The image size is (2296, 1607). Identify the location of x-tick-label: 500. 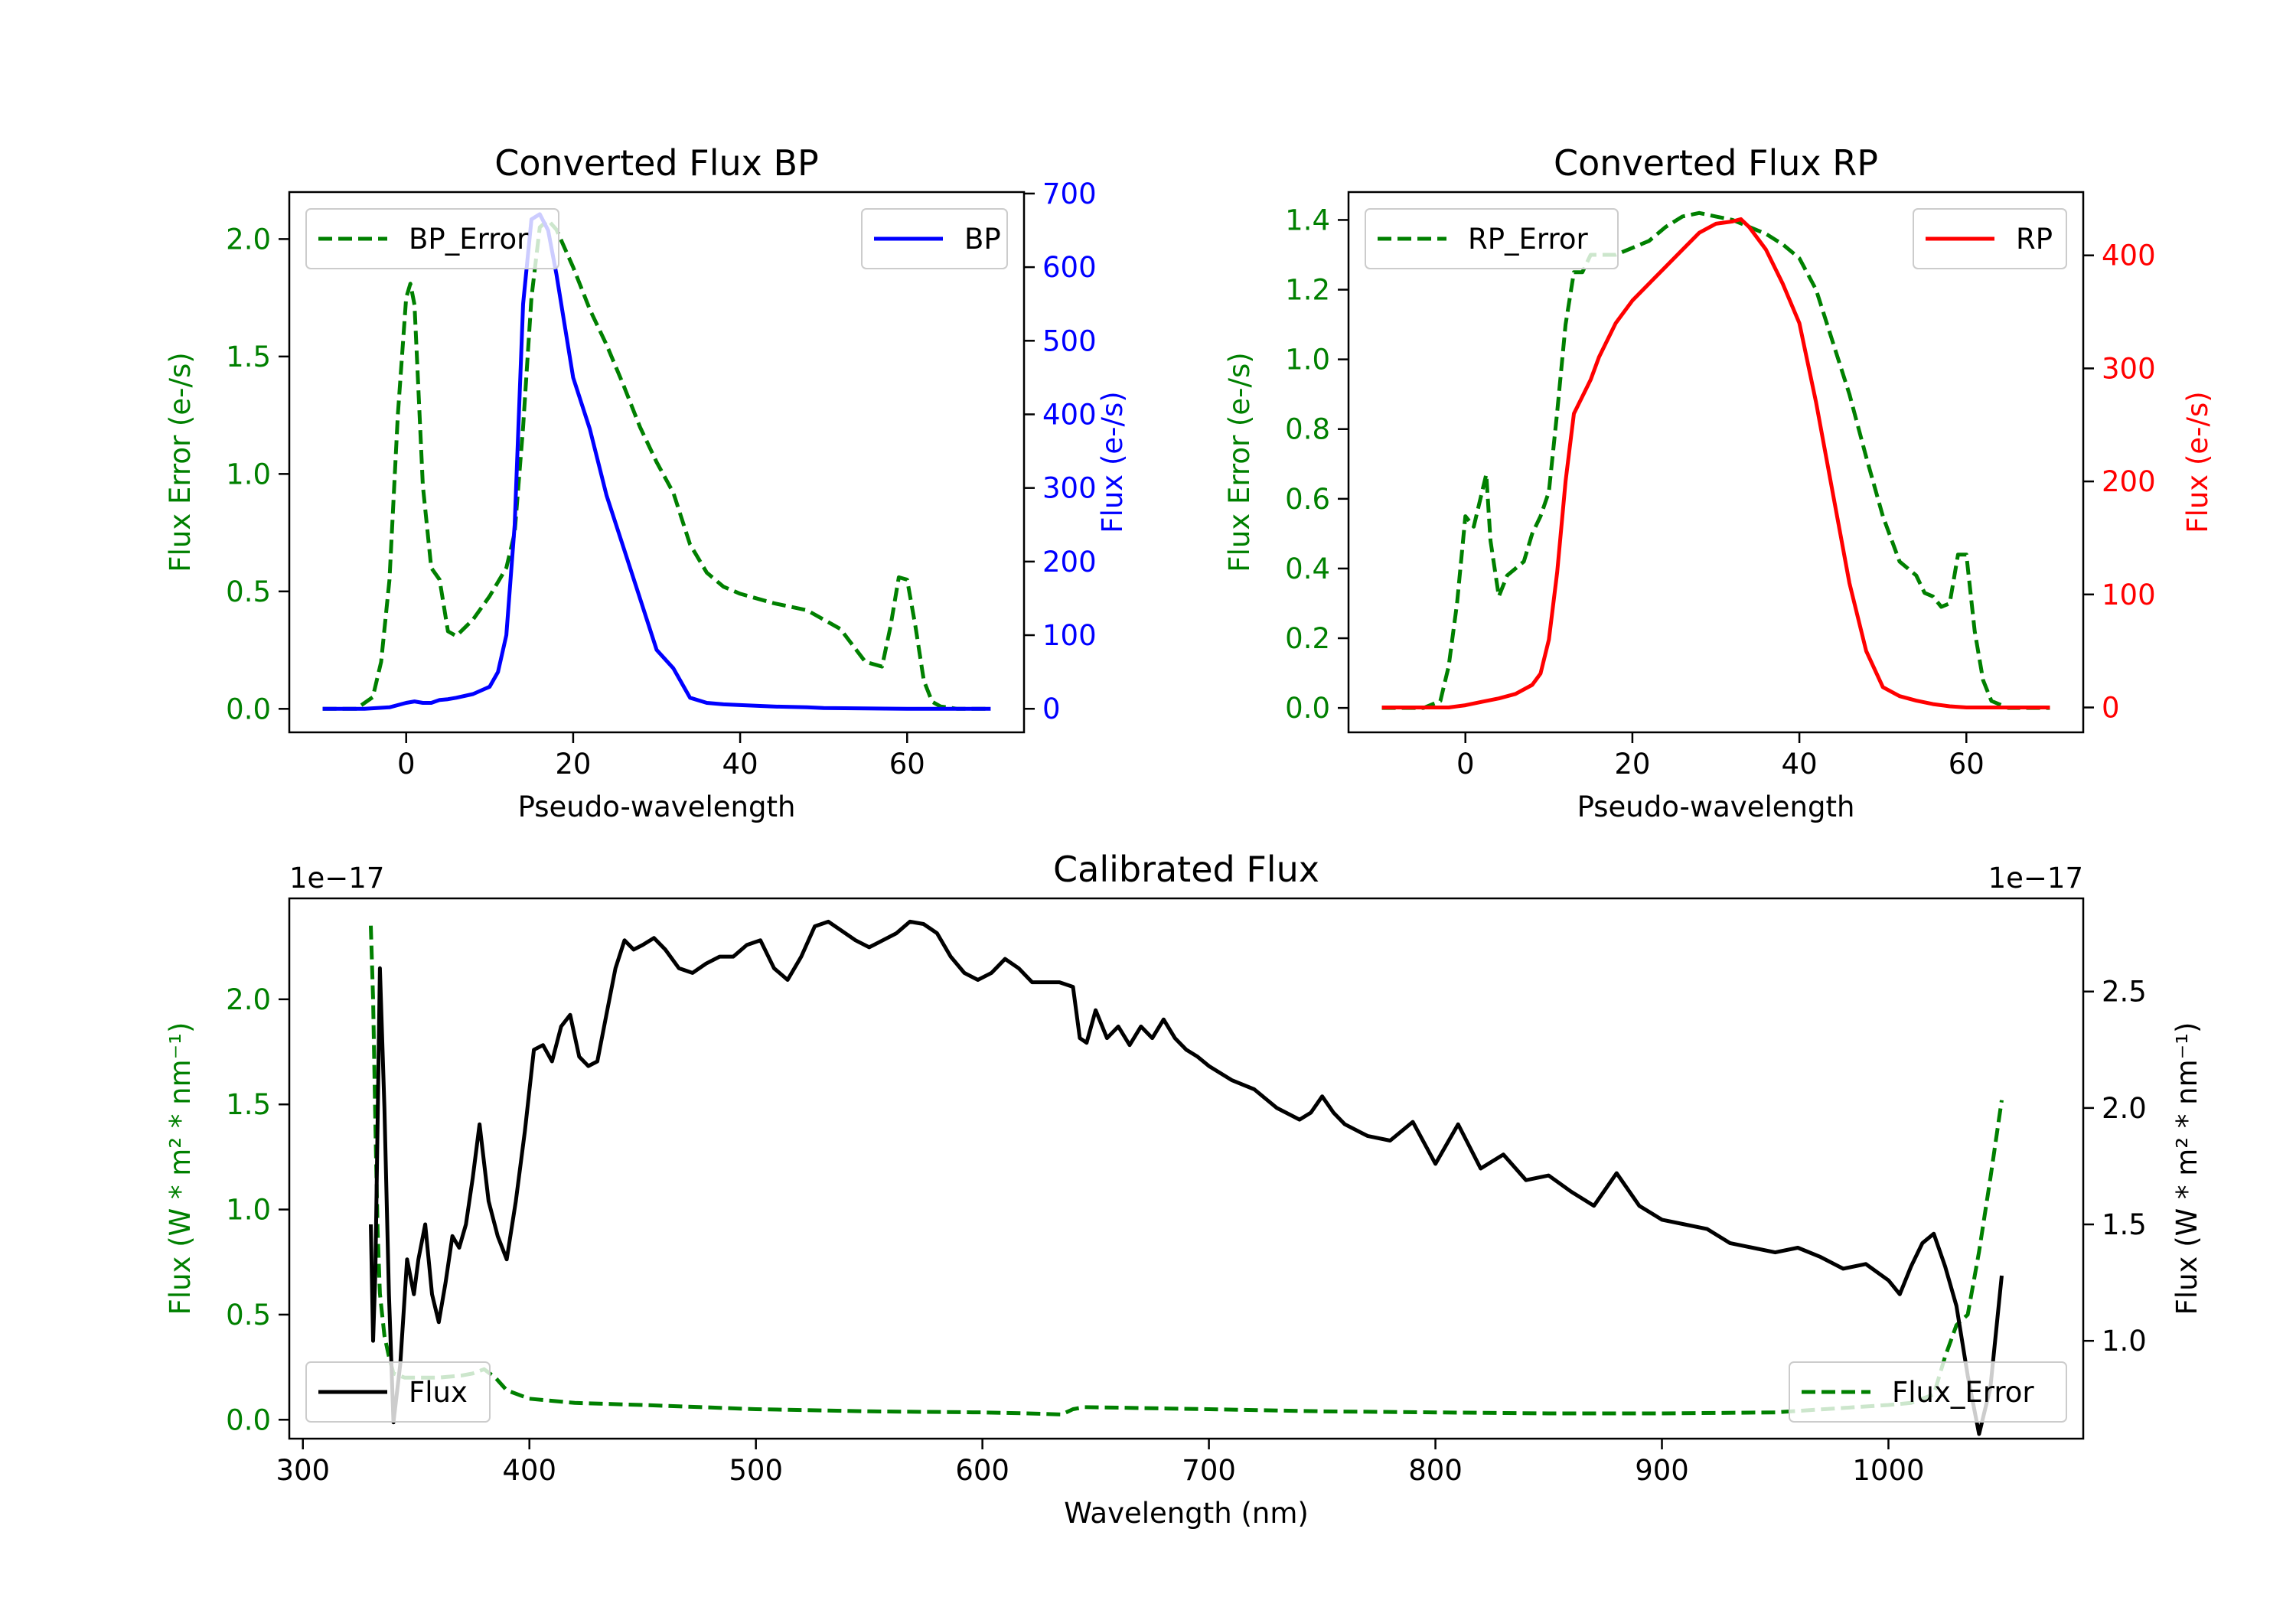
(756, 1470).